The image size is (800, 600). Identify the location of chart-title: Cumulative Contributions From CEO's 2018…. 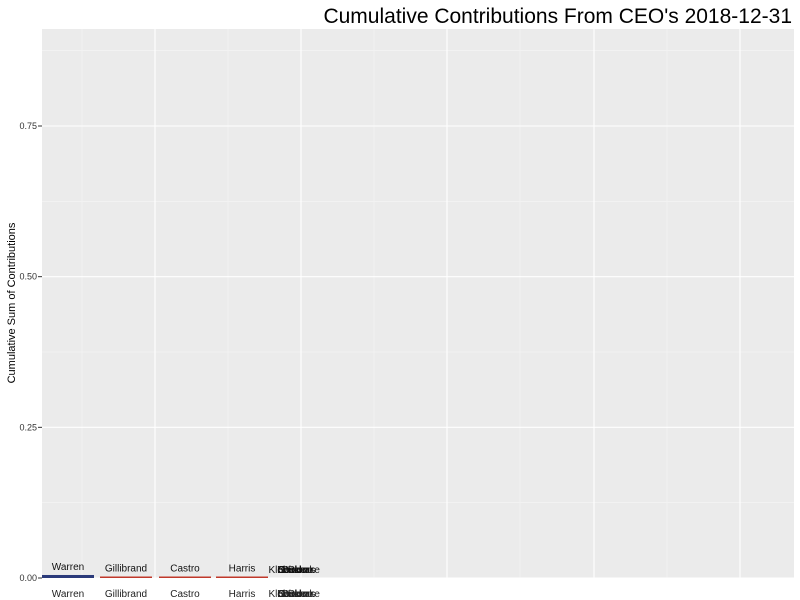
(557, 16).